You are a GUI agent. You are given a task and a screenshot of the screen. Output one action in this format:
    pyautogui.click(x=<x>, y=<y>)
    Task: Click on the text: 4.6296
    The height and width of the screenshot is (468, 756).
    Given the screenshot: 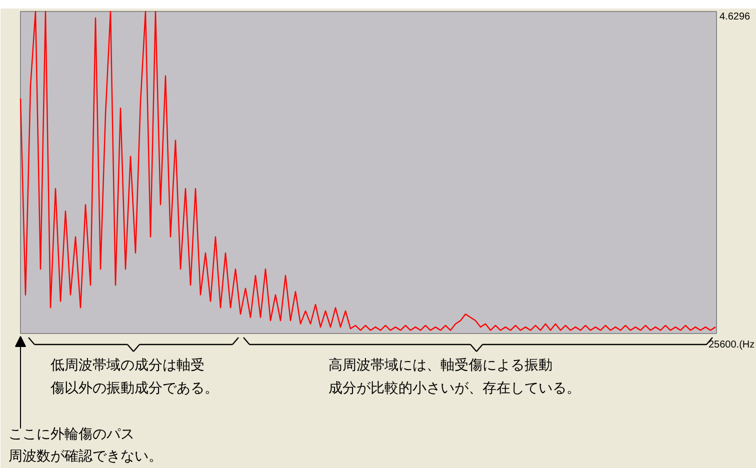 What is the action you would take?
    pyautogui.click(x=735, y=17)
    